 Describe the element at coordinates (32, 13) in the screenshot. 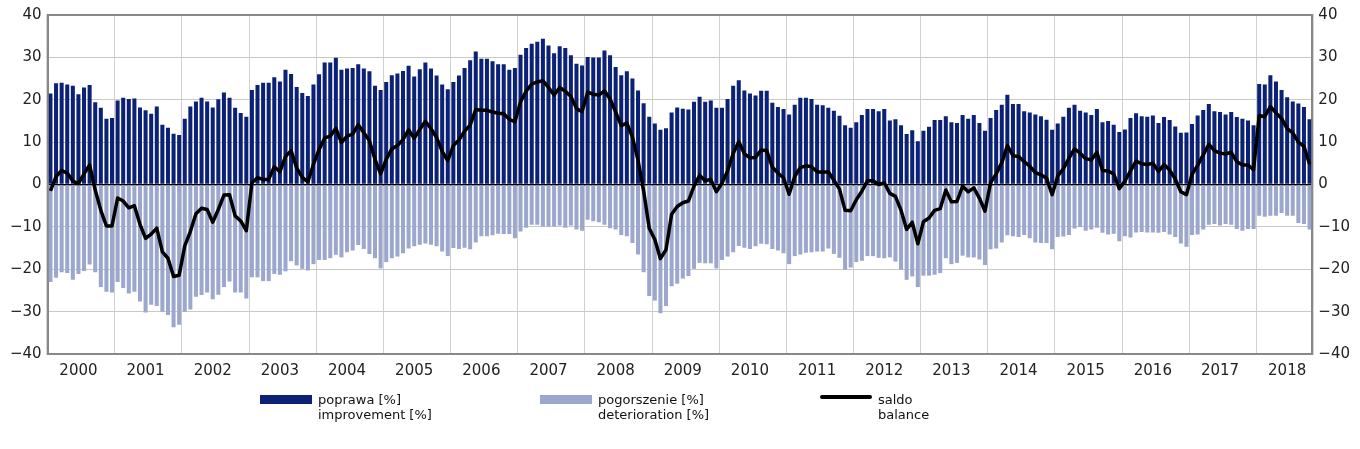

I see `y-tick-label: 40` at that location.